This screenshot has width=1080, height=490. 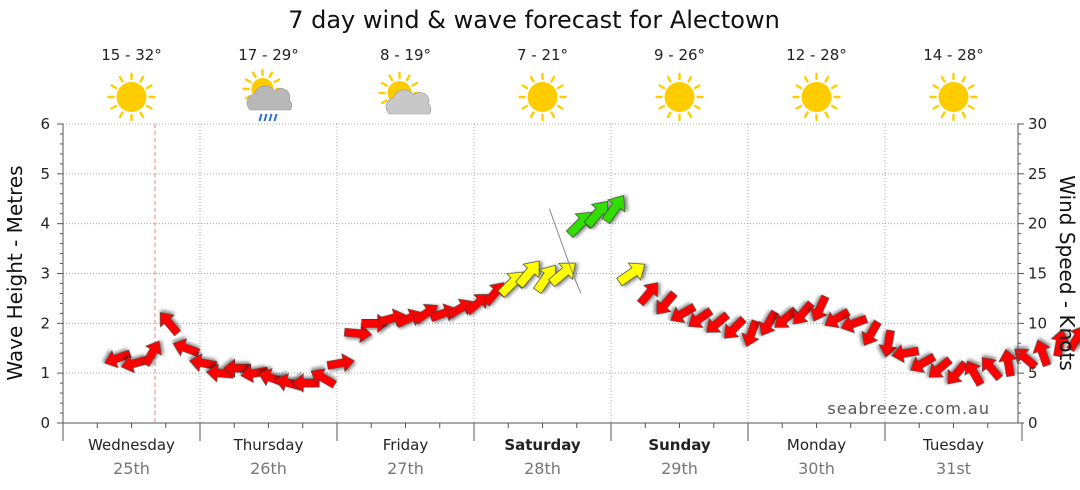 What do you see at coordinates (1067, 273) in the screenshot?
I see `y-axis-right-label: Wind Speed - Knots` at bounding box center [1067, 273].